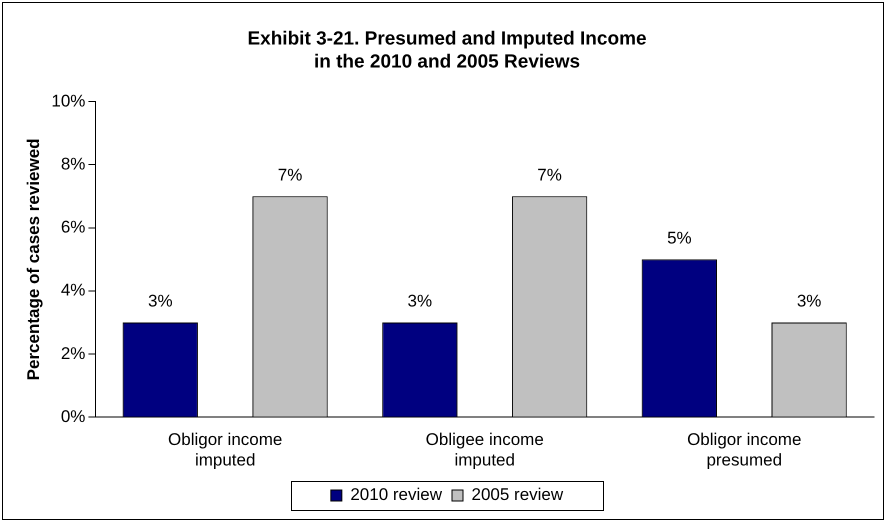 This screenshot has width=886, height=522. I want to click on y-tick-label: 10%, so click(68, 100).